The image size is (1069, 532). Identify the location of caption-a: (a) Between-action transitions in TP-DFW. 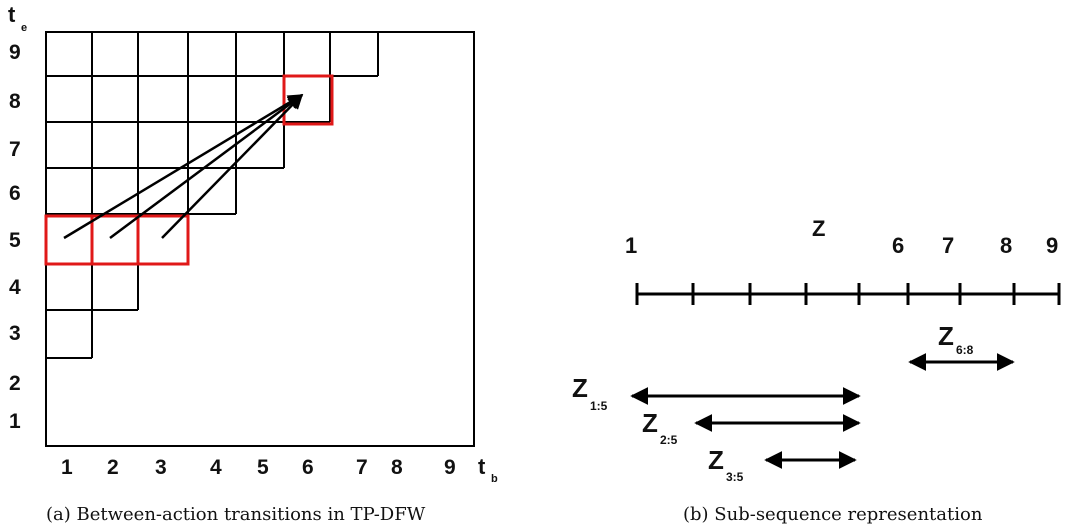
(236, 514).